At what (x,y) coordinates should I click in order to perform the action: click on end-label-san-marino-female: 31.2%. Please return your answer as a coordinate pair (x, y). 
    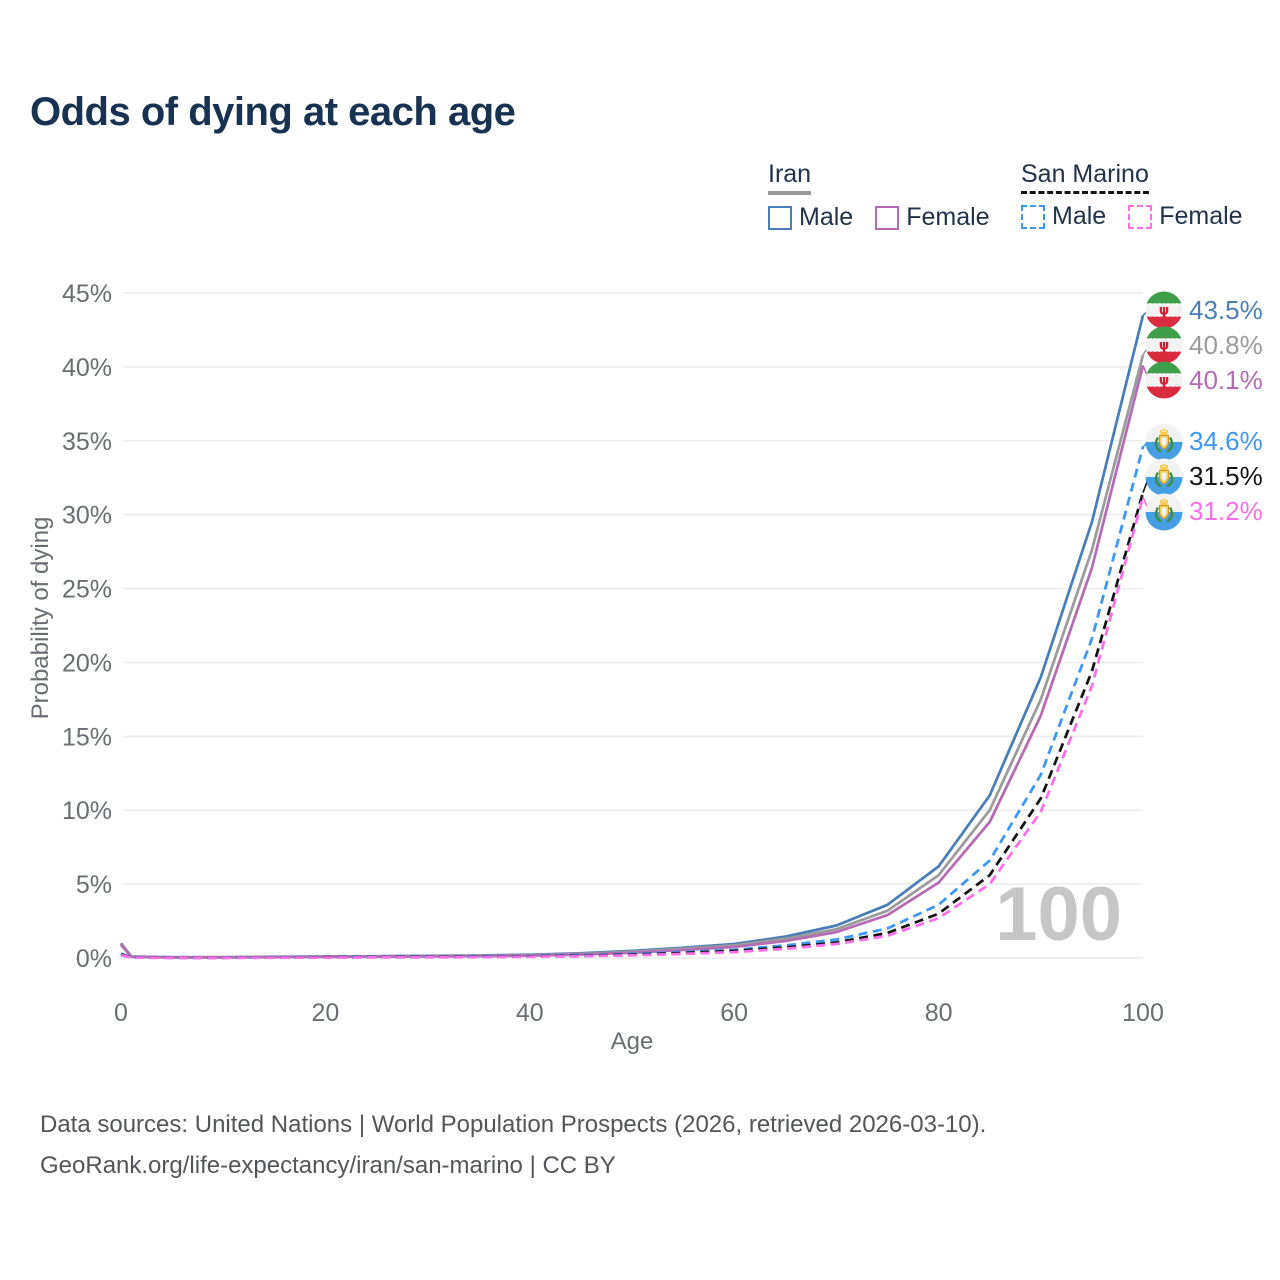
    Looking at the image, I should click on (1204, 512).